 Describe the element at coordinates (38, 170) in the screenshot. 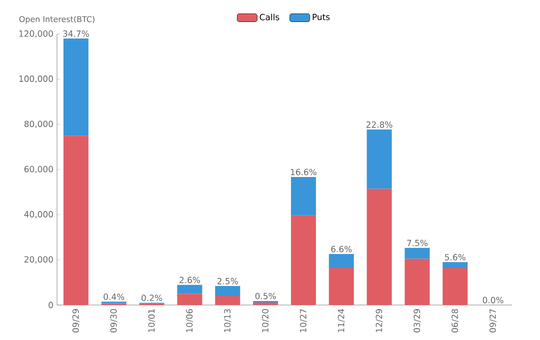

I see `y-tick-label: 60,000` at that location.